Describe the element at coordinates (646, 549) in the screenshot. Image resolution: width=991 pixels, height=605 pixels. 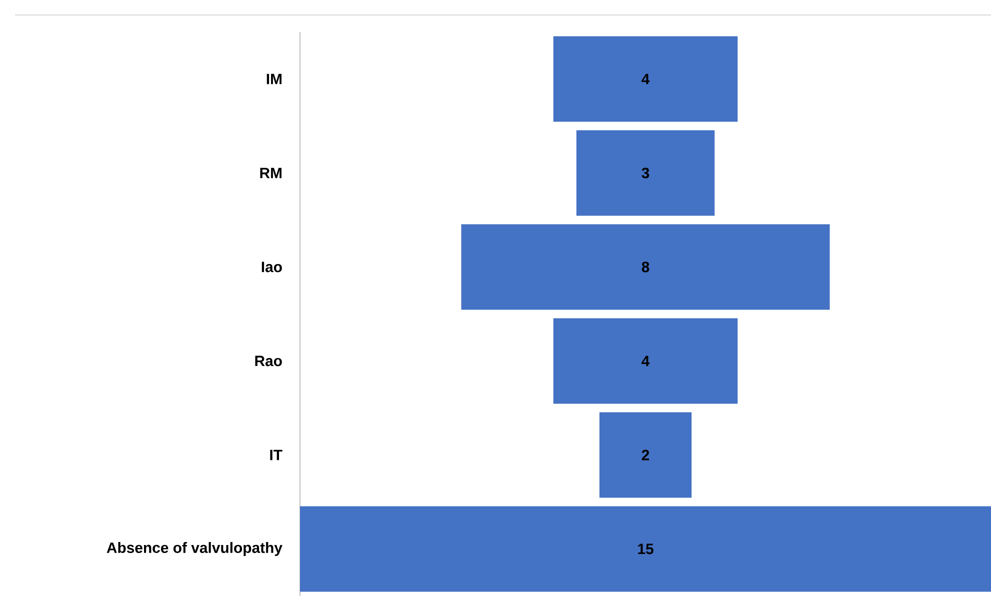
I see `data-label: 15` at that location.